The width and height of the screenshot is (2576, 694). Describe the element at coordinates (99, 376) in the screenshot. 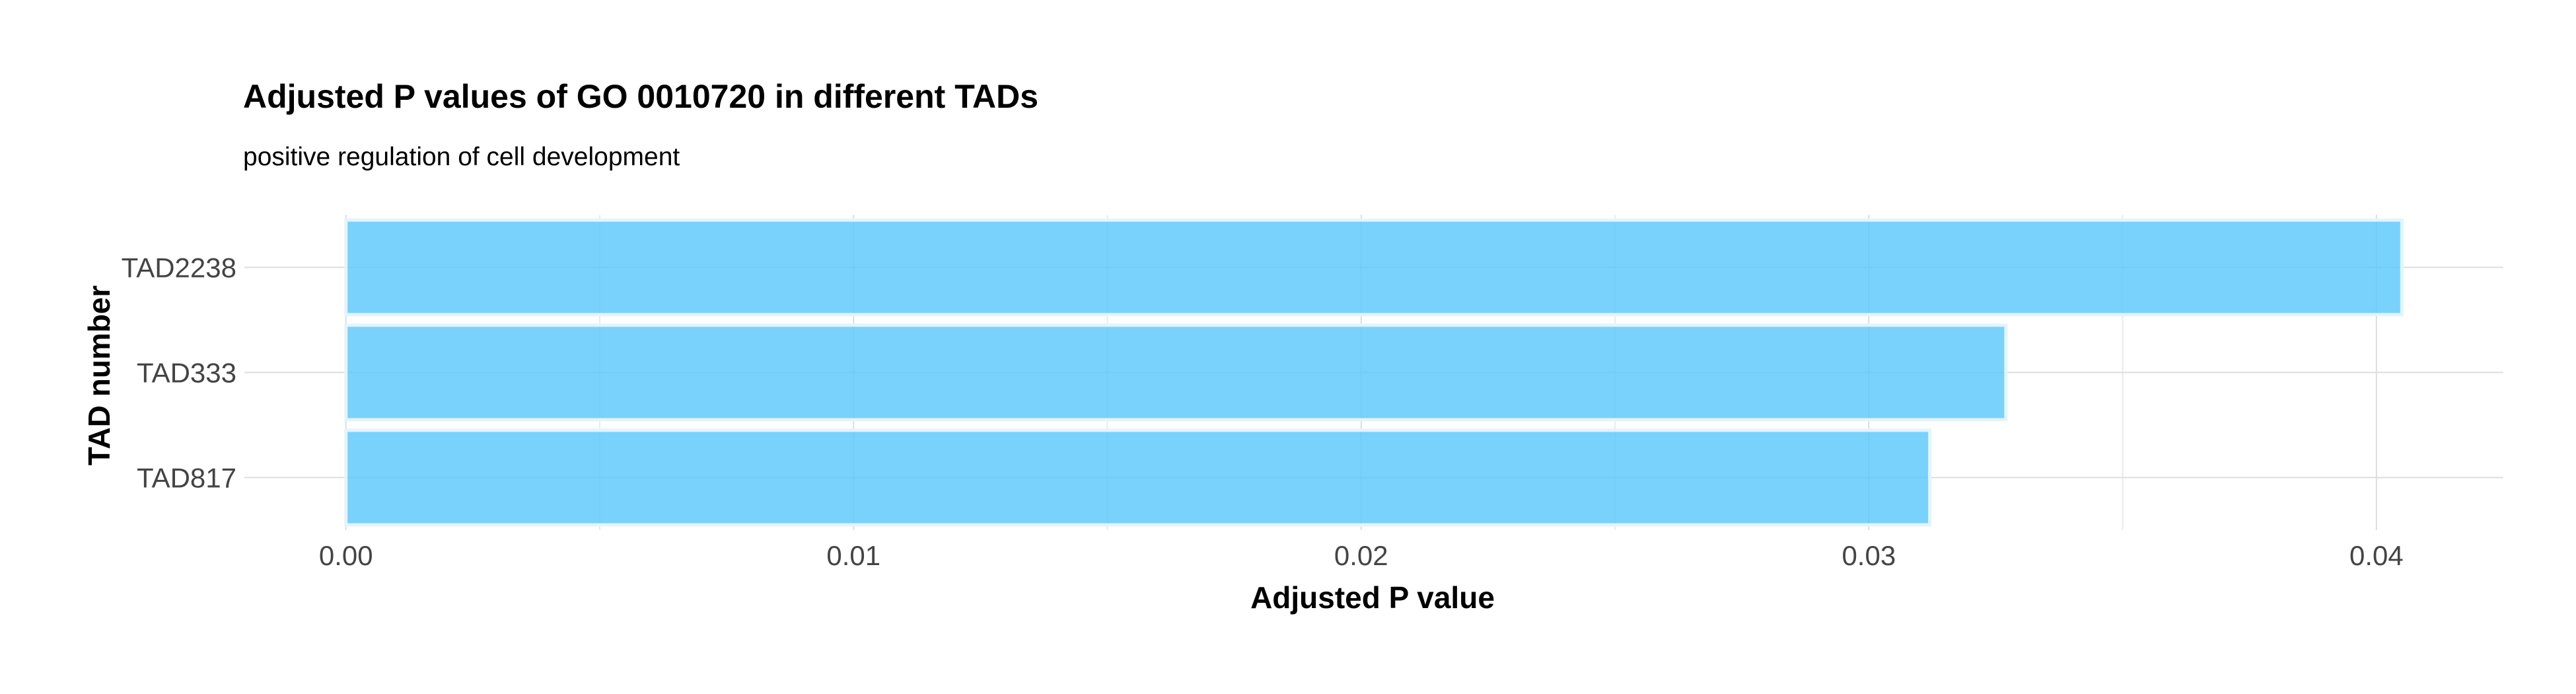

I see `y-axis-title: TAD number` at that location.